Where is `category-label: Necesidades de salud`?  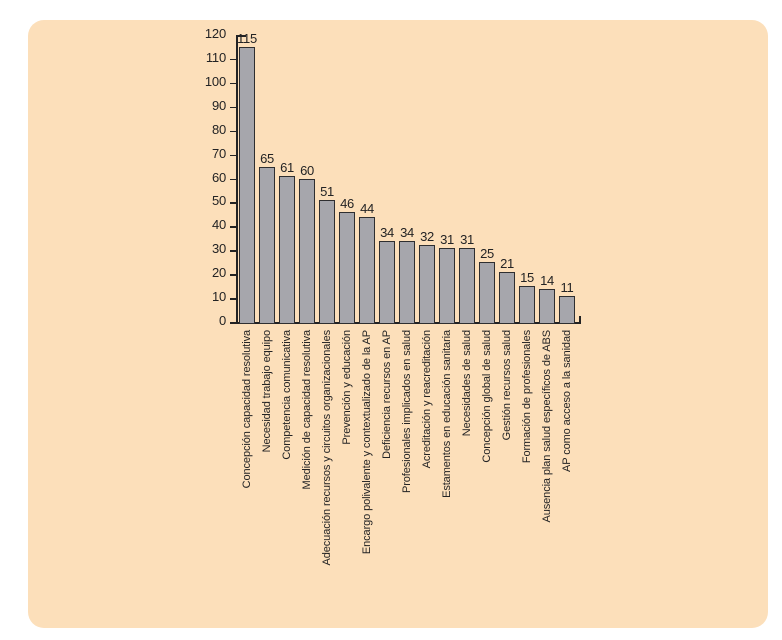
category-label: Necesidades de salud is located at coordinates (466, 383).